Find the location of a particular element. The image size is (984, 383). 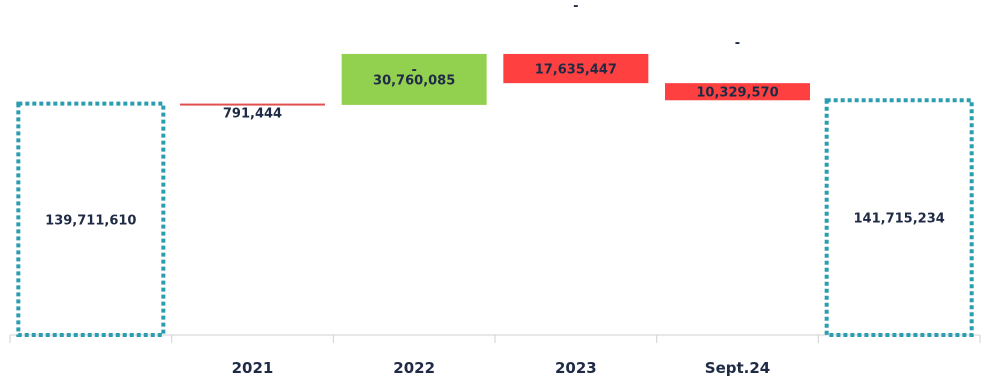

bar-value-label: 141,715,234 is located at coordinates (899, 219).